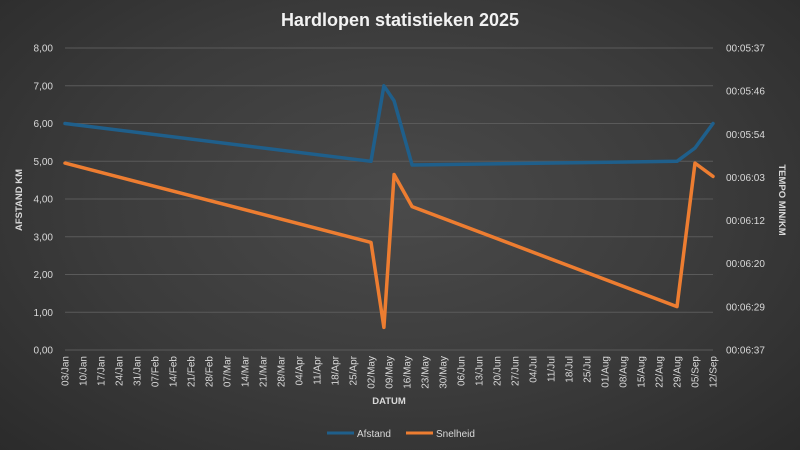 This screenshot has width=800, height=450. Describe the element at coordinates (642, 372) in the screenshot. I see `x-tick-label: 15/Aug` at that location.